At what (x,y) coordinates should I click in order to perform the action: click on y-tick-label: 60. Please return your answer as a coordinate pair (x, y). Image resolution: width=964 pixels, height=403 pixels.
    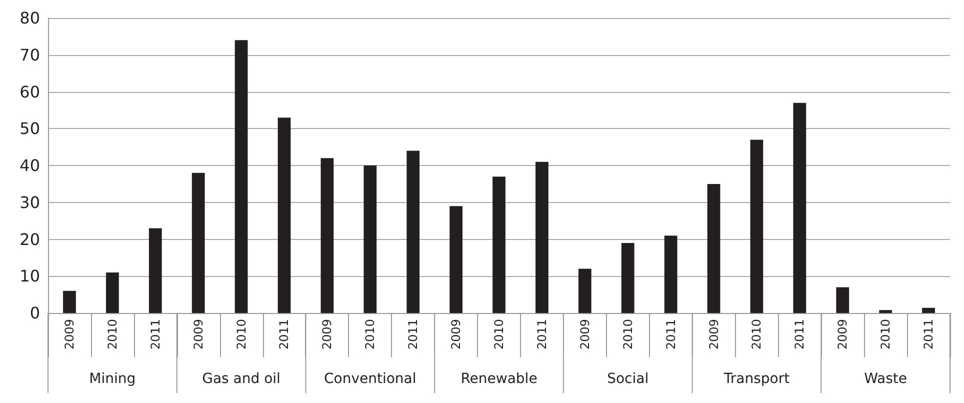
    Looking at the image, I should click on (30, 92).